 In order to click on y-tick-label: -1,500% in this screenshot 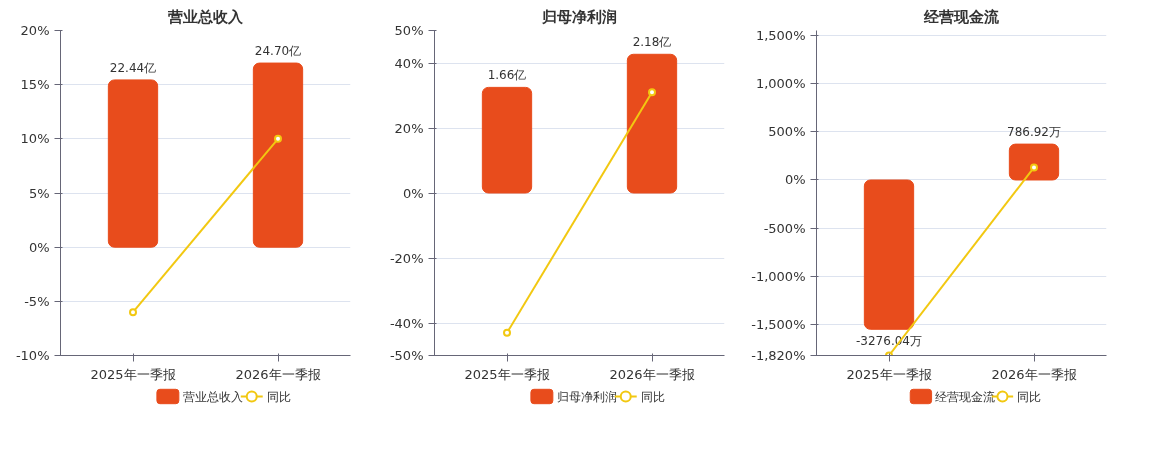, I will do `click(778, 325)`.